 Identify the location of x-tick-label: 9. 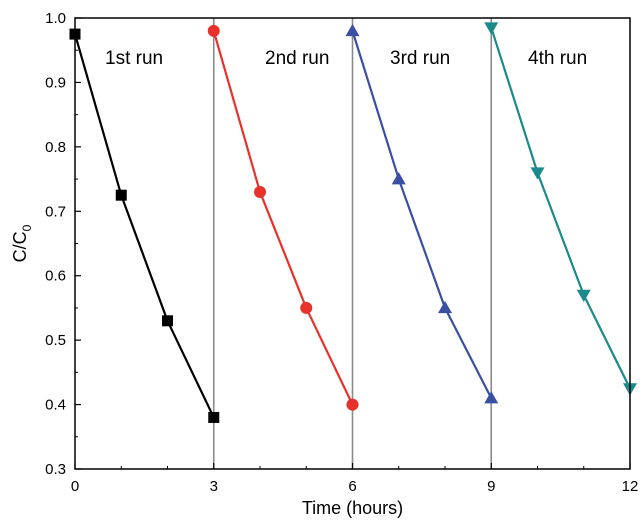
(491, 486).